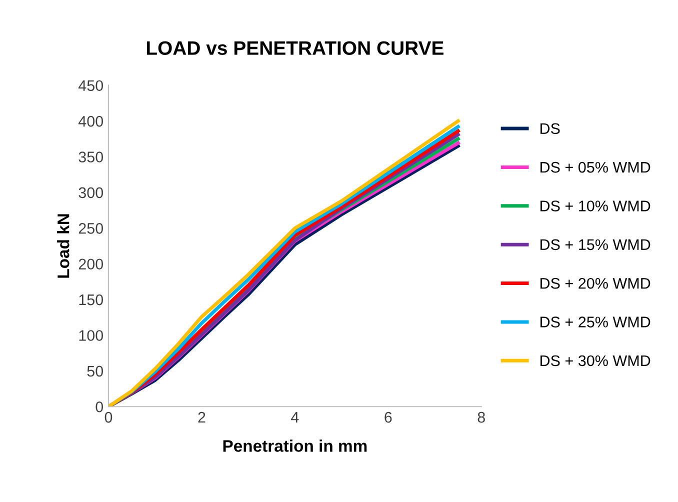 This screenshot has height=502, width=678. Describe the element at coordinates (202, 417) in the screenshot. I see `x-tick-label: 2` at that location.